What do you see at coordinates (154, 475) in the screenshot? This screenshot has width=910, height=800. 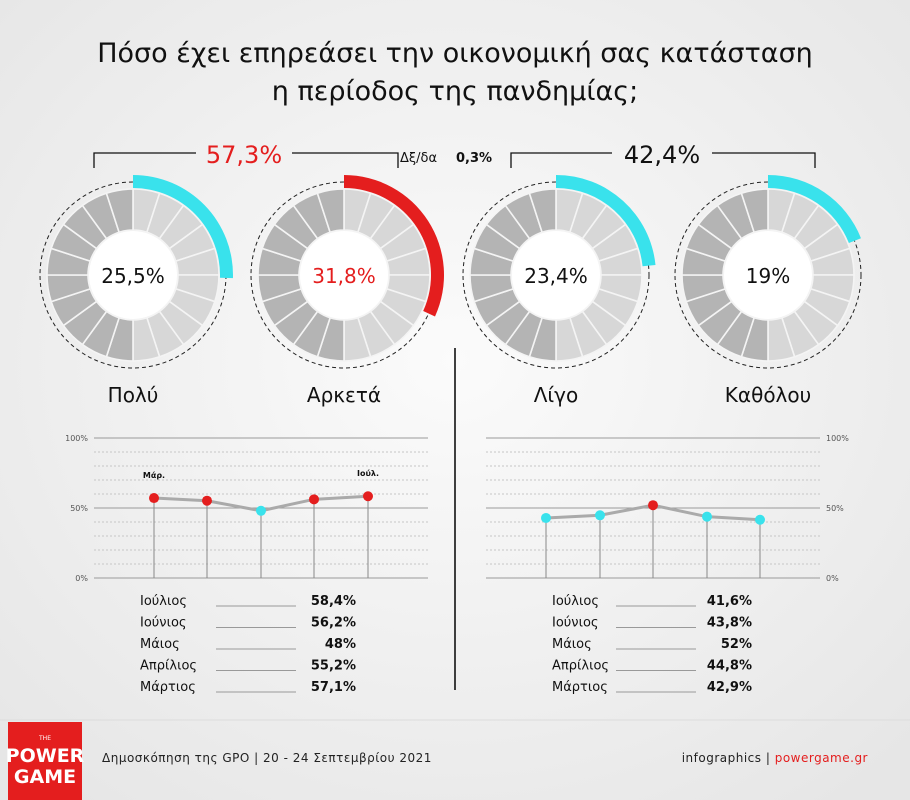 I see `point-label-first: Μάρ.` at bounding box center [154, 475].